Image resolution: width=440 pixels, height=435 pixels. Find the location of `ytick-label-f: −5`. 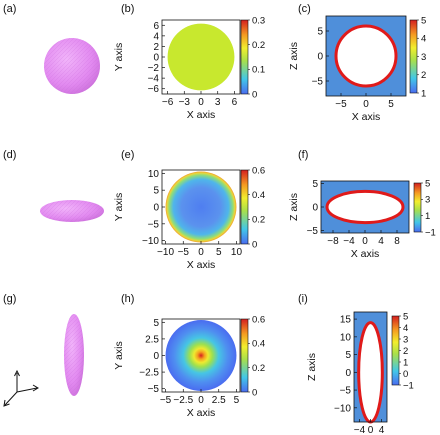

ytick-label-f: −5 is located at coordinates (313, 231).